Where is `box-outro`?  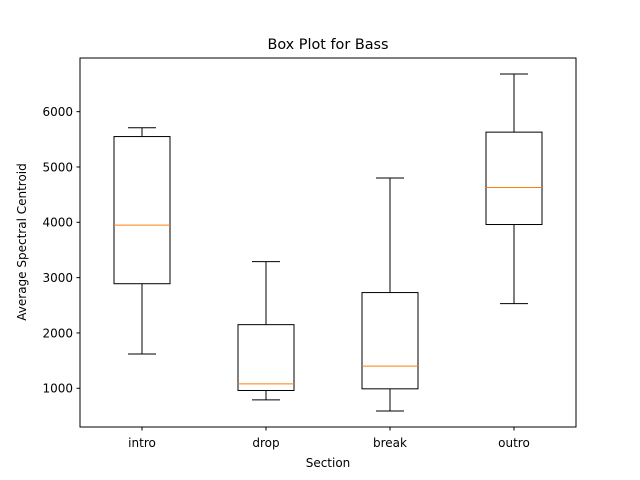 box-outro is located at coordinates (514, 189).